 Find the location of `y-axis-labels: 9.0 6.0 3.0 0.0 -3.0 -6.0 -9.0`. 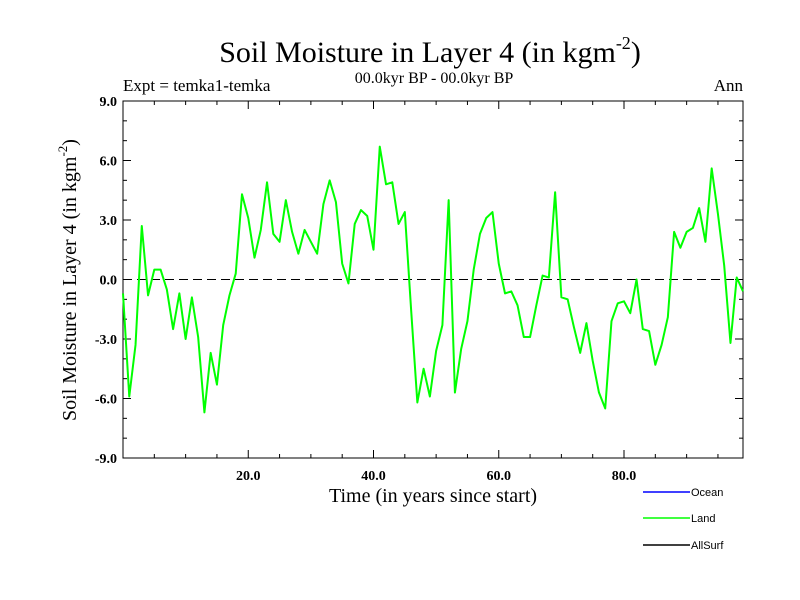

y-axis-labels: 9.0 6.0 3.0 0.0 -3.0 -6.0 -9.0 is located at coordinates (106, 281).